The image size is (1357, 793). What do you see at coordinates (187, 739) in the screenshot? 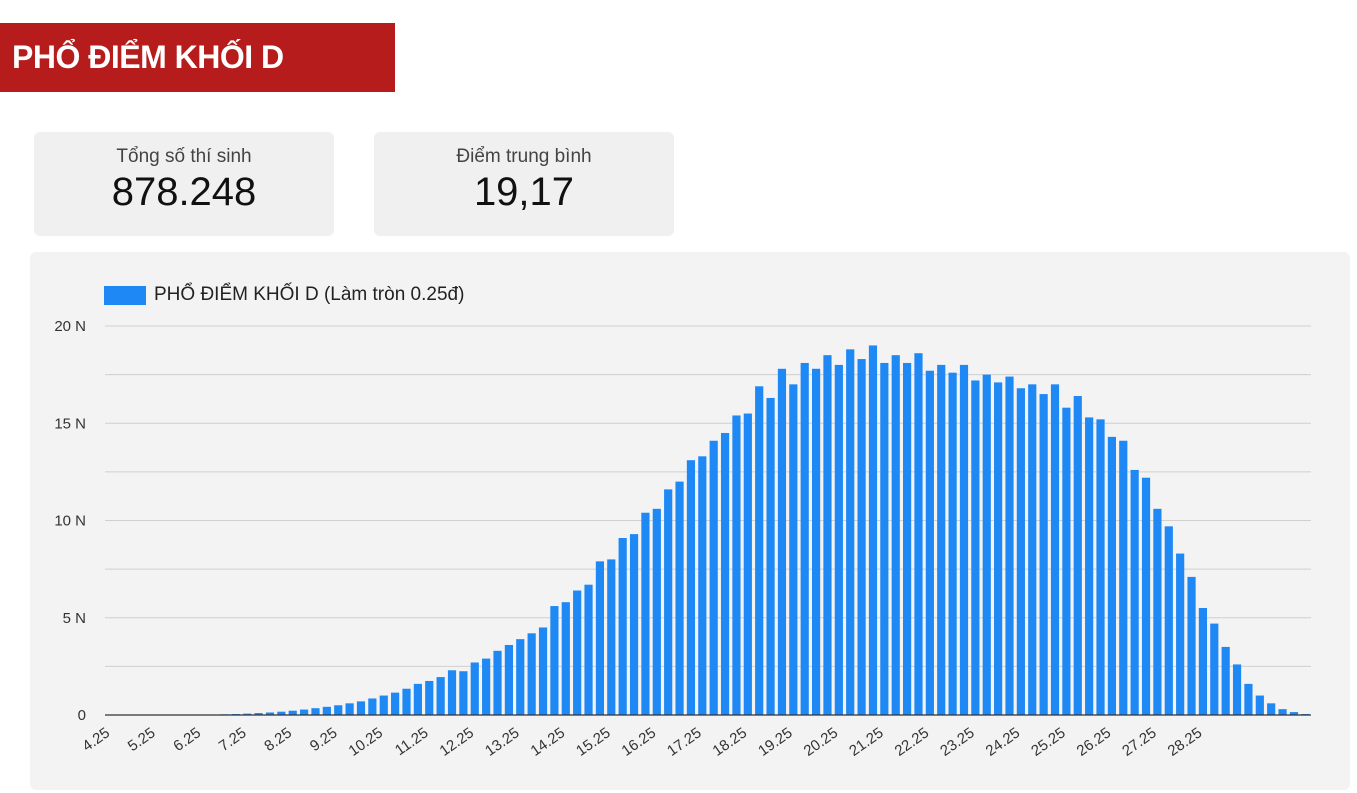
I see `x-tick-label: 6.25` at bounding box center [187, 739].